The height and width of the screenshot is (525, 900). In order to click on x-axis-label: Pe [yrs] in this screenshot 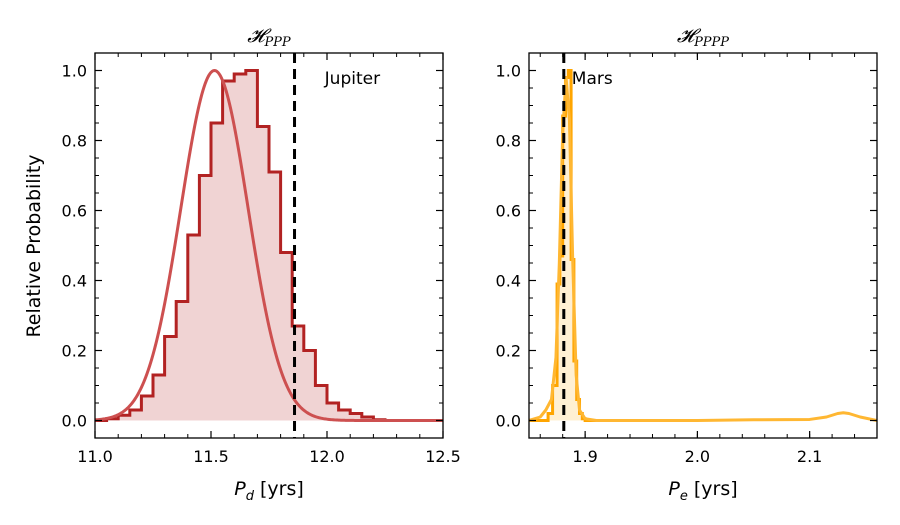, I will do `click(702, 491)`.